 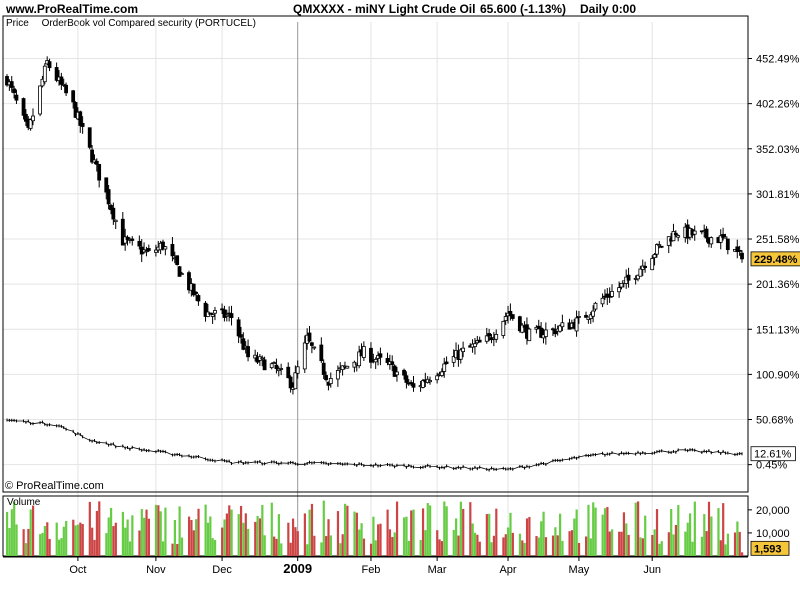 I want to click on instrument-title: QMXXXX - miNY Light Crude Oil, so click(x=384, y=9).